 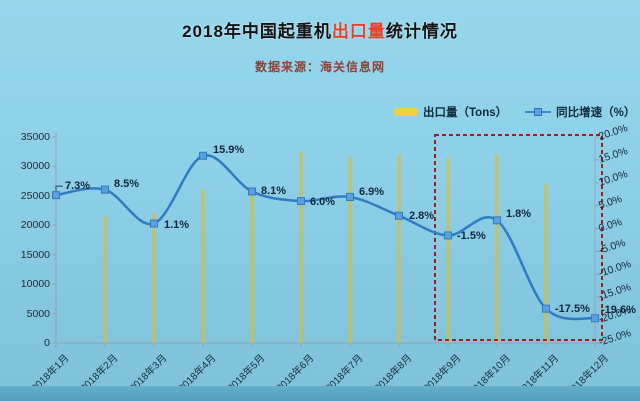 I want to click on legend: 出口量（Tons） 同比增速（%）, so click(x=514, y=112).